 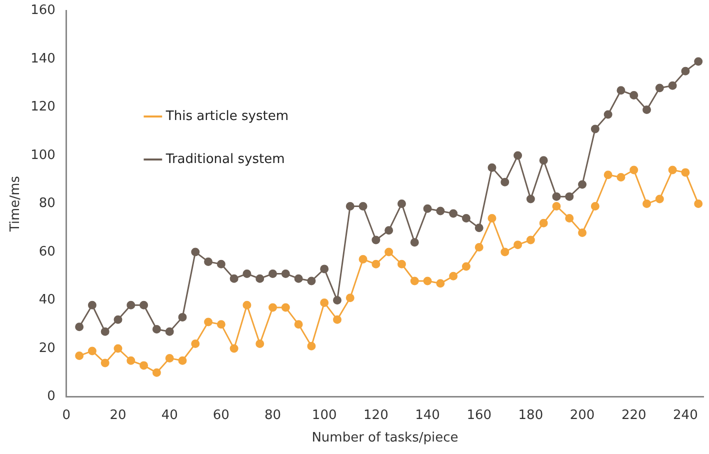 What do you see at coordinates (47, 252) in the screenshot?
I see `y-tick-label: 60` at bounding box center [47, 252].